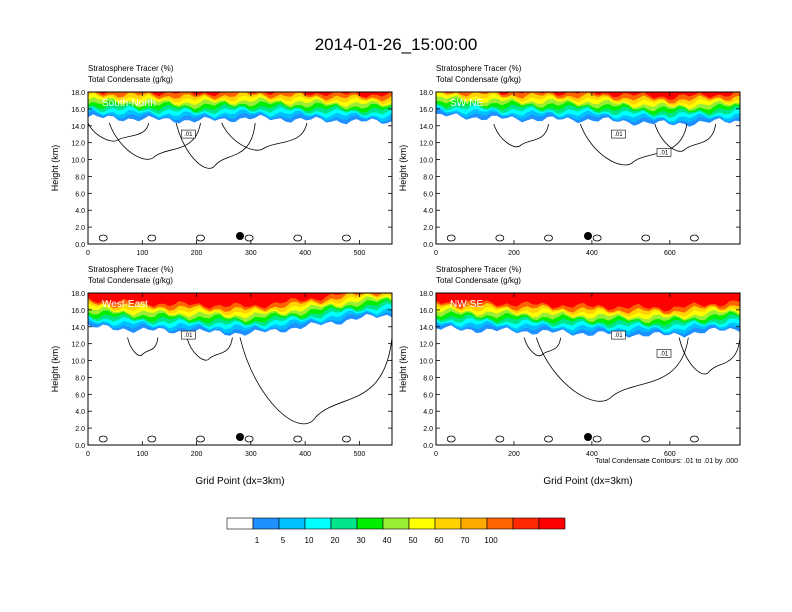 Image resolution: width=792 pixels, height=612 pixels. I want to click on colorbar-label: 60, so click(439, 540).